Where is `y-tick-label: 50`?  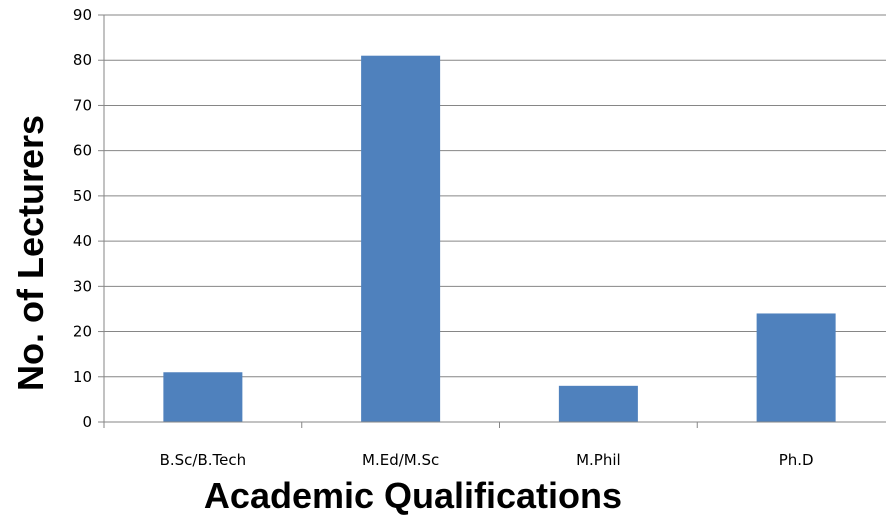 y-tick-label: 50 is located at coordinates (82, 196).